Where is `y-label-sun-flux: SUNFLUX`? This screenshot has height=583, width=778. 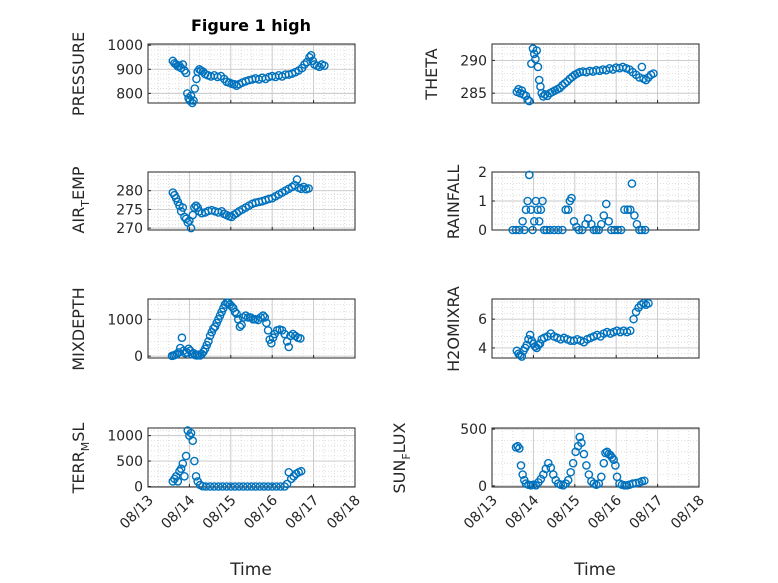 y-label-sun-flux: SUNFLUX is located at coordinates (401, 457).